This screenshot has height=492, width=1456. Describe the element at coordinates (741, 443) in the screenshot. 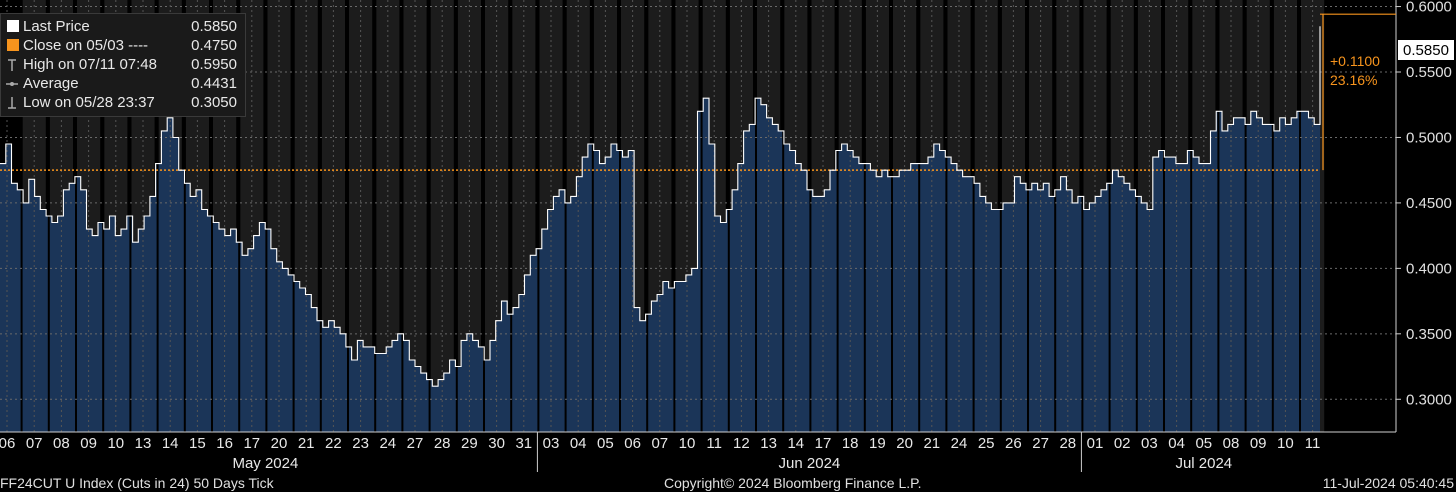

I see `x-tick-label: 12` at that location.